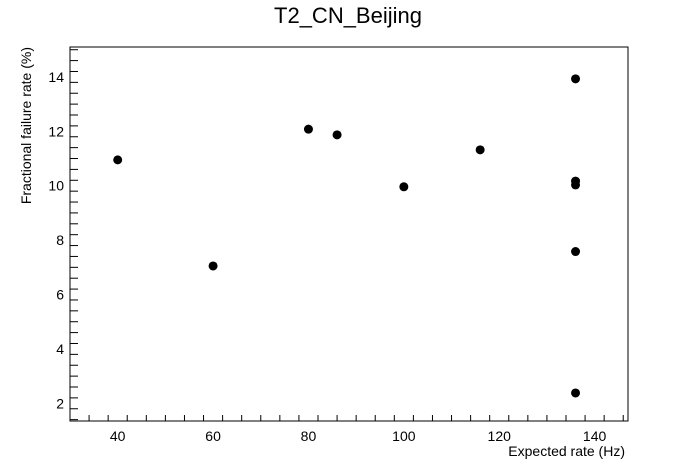 The height and width of the screenshot is (472, 696). What do you see at coordinates (309, 436) in the screenshot?
I see `x-tick-label: 80` at bounding box center [309, 436].